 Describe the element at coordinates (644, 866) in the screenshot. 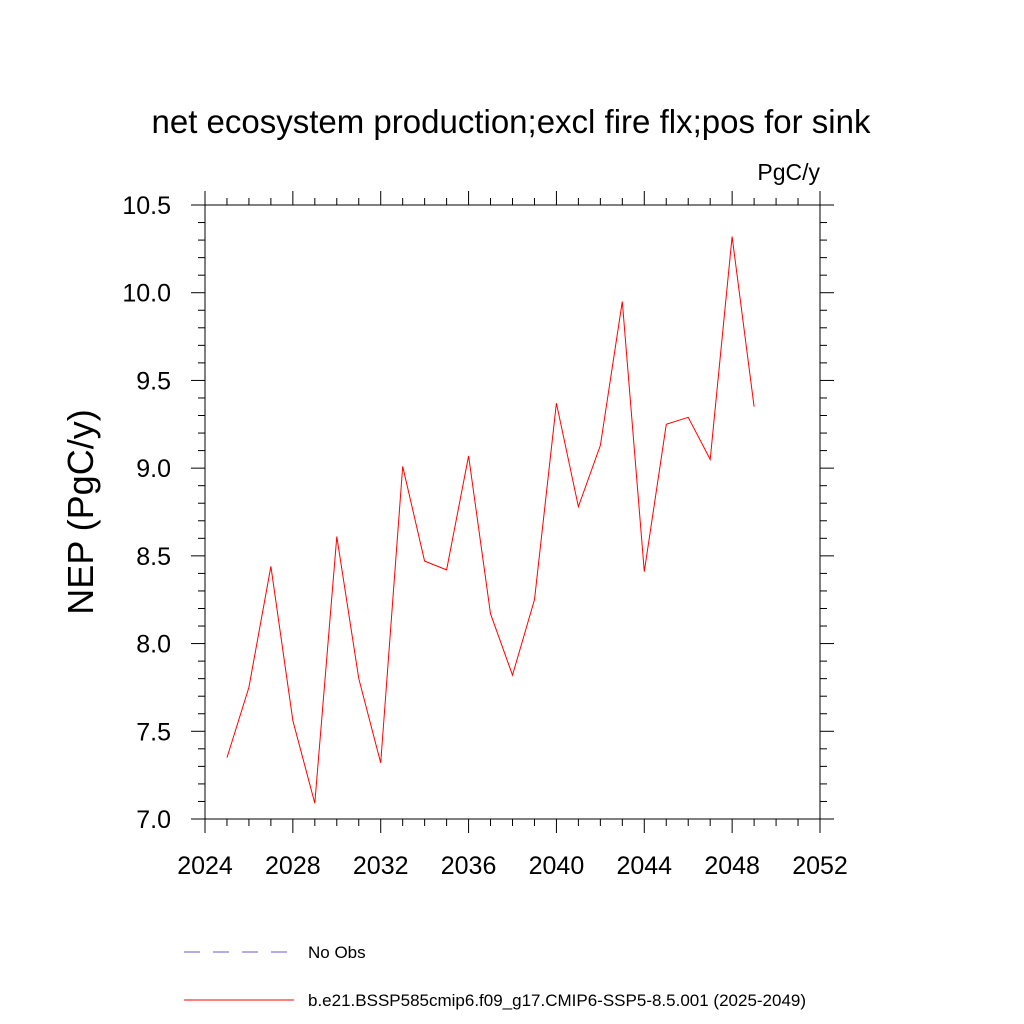

I see `x-tick-label: 2044` at that location.